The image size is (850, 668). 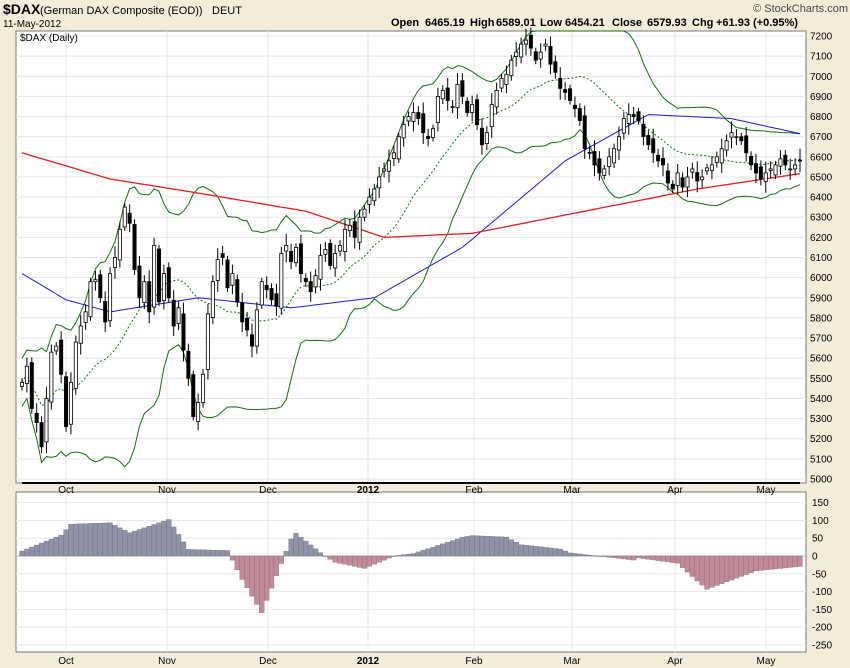 What do you see at coordinates (821, 439) in the screenshot?
I see `price-tick-label: 5200` at bounding box center [821, 439].